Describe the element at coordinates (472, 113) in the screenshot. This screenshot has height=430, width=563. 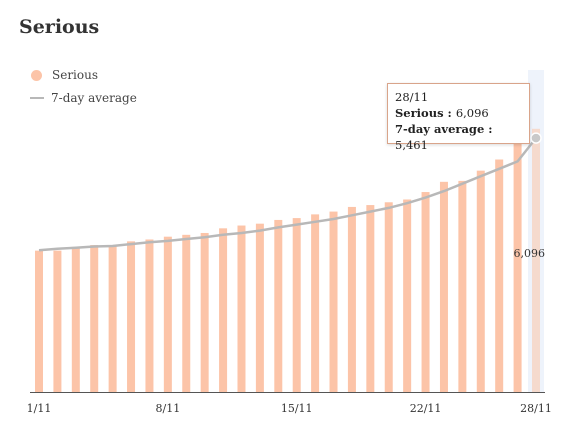
I see `tooltip-serious-value: 6,096` at that location.